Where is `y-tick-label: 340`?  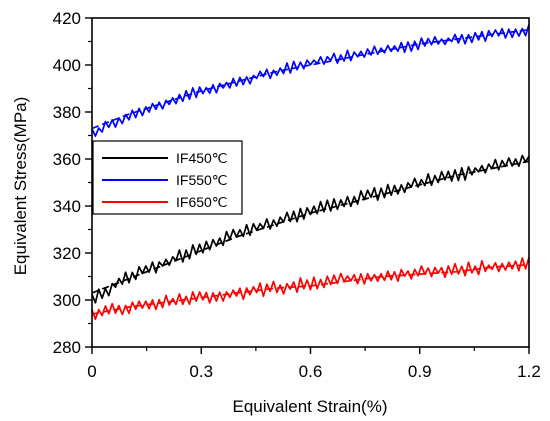
y-tick-label: 340 is located at coordinates (67, 206).